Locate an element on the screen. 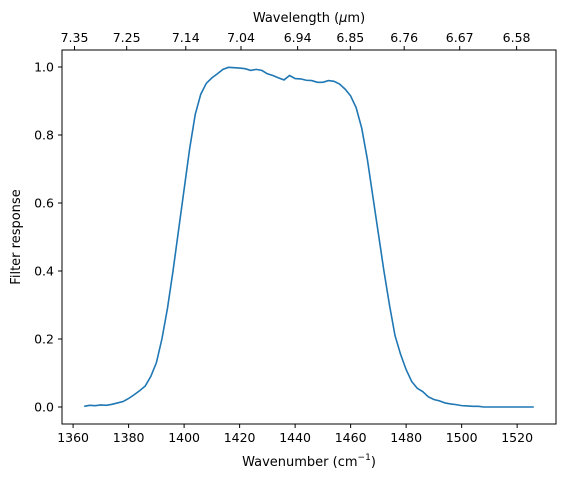 The height and width of the screenshot is (480, 570). y-tick-label: 0.2 is located at coordinates (44, 339).